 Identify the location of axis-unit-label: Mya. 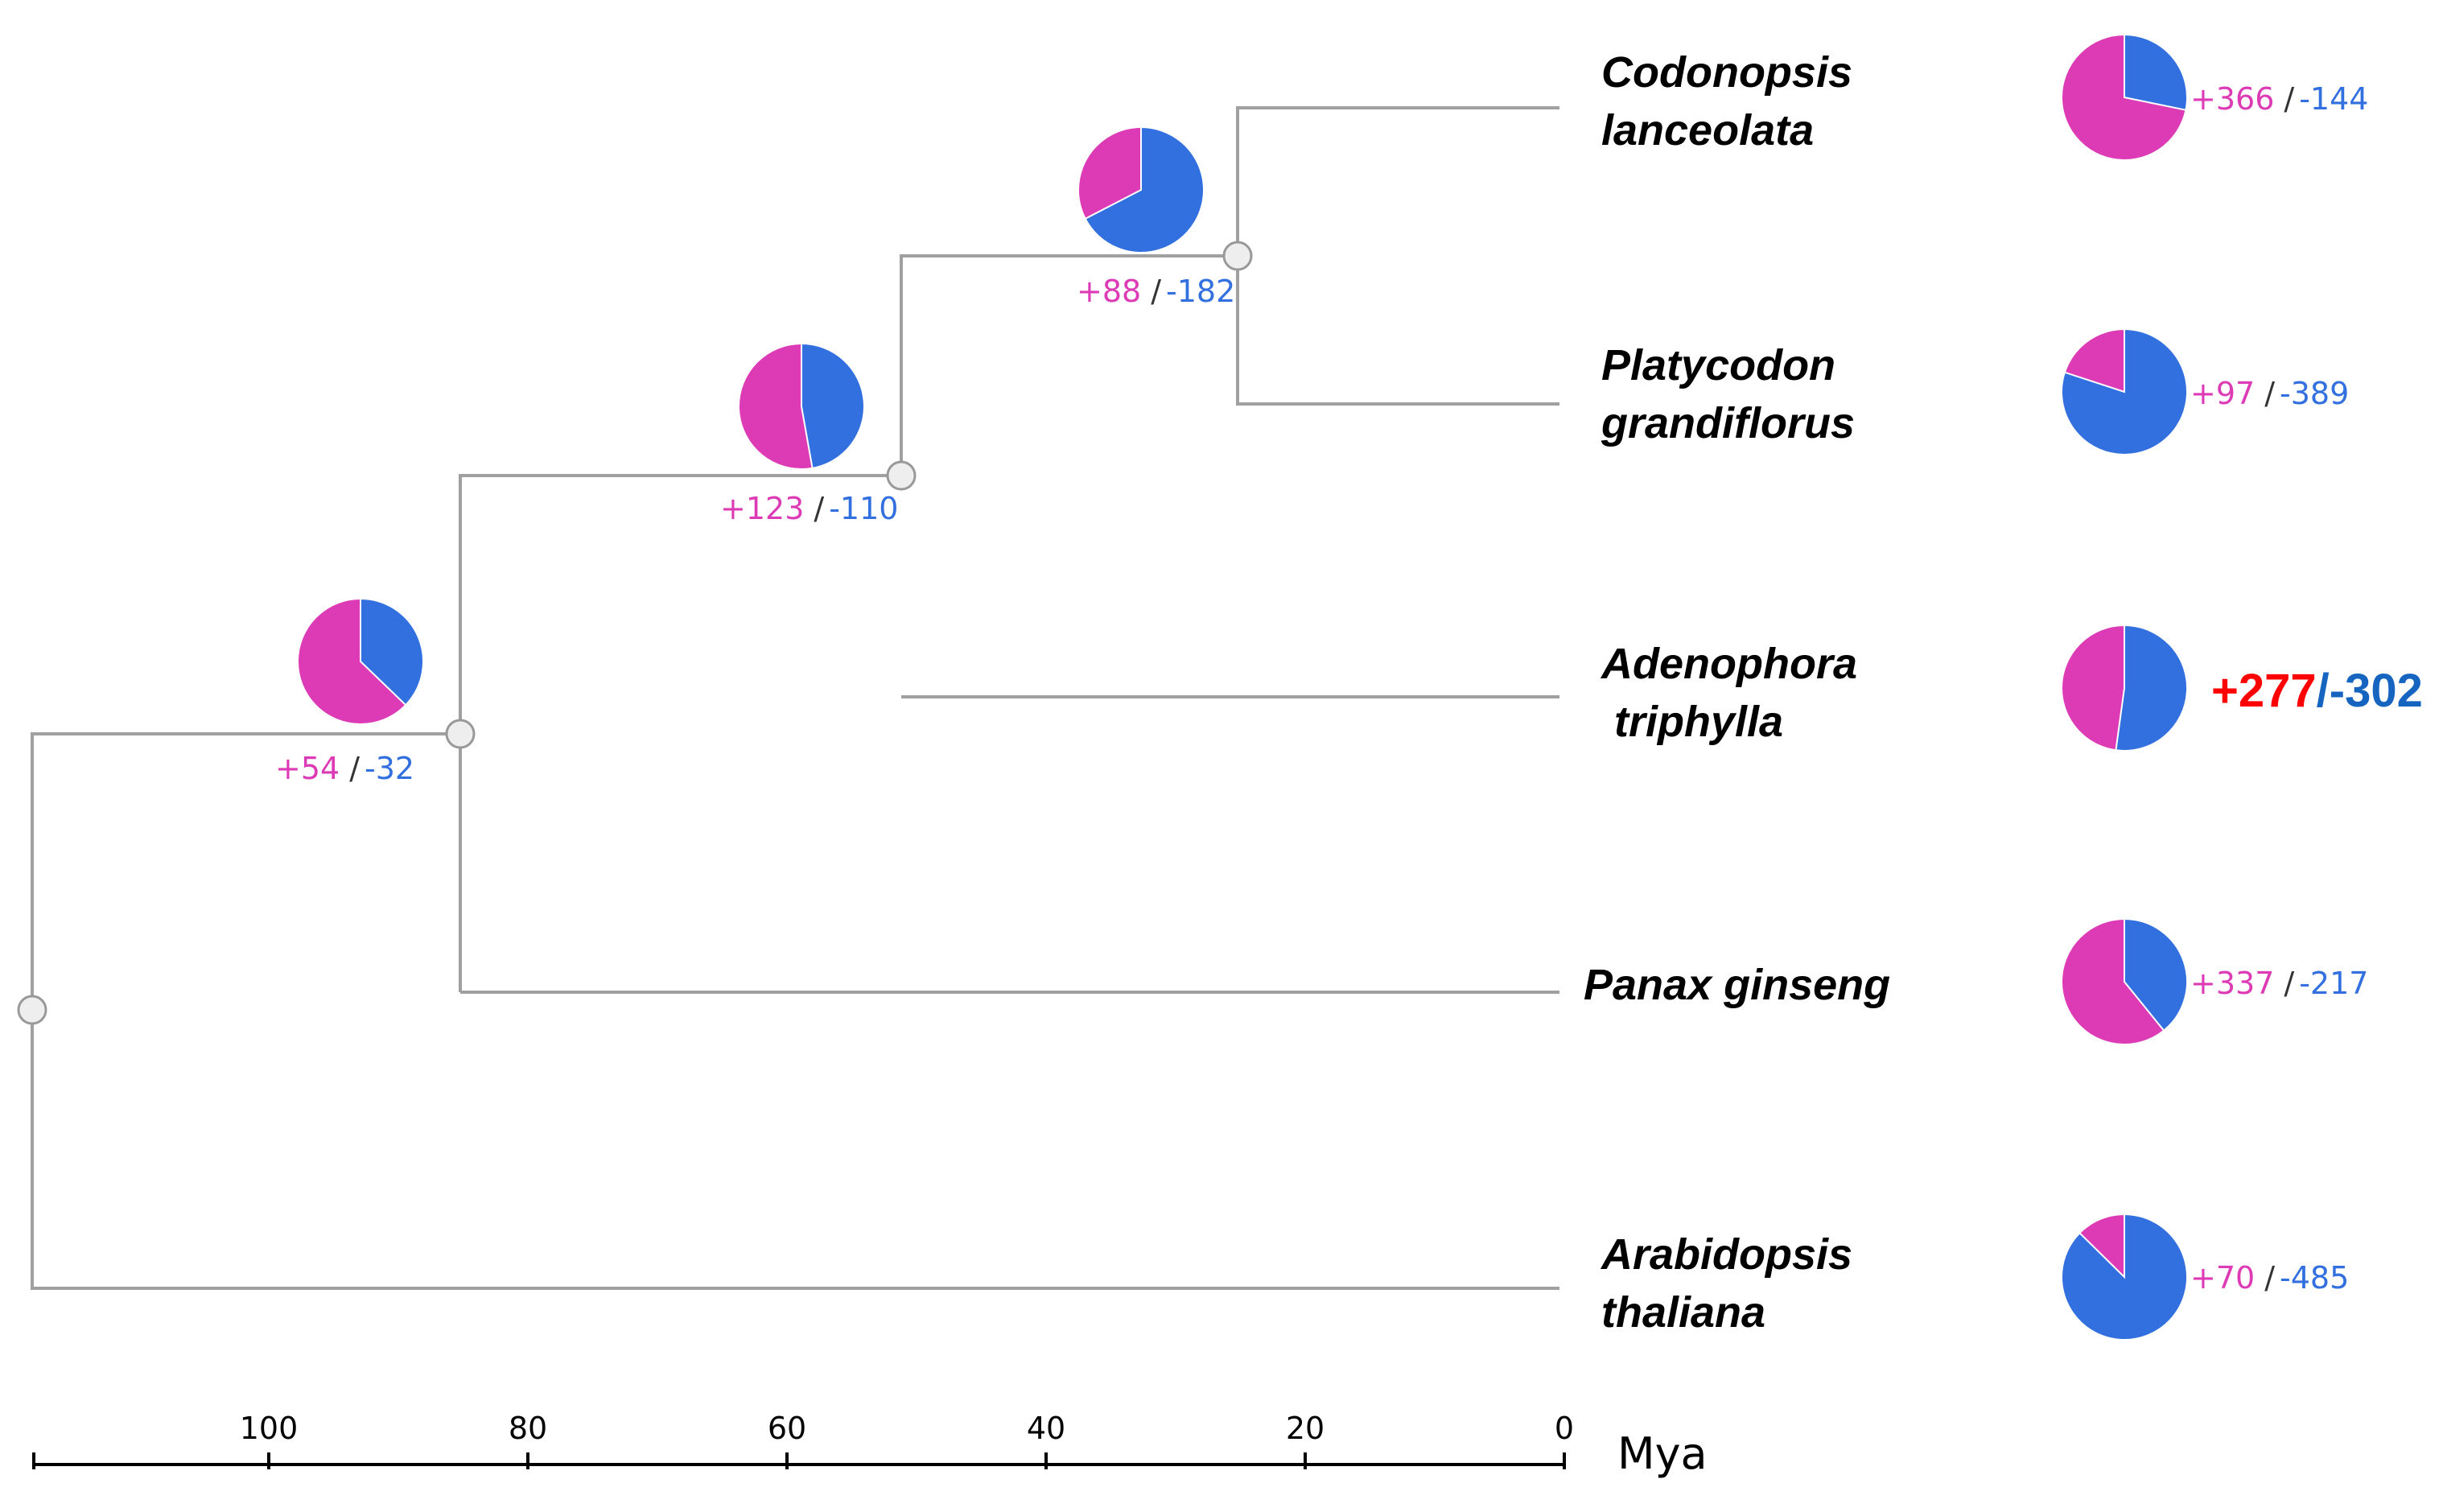
(1662, 1453).